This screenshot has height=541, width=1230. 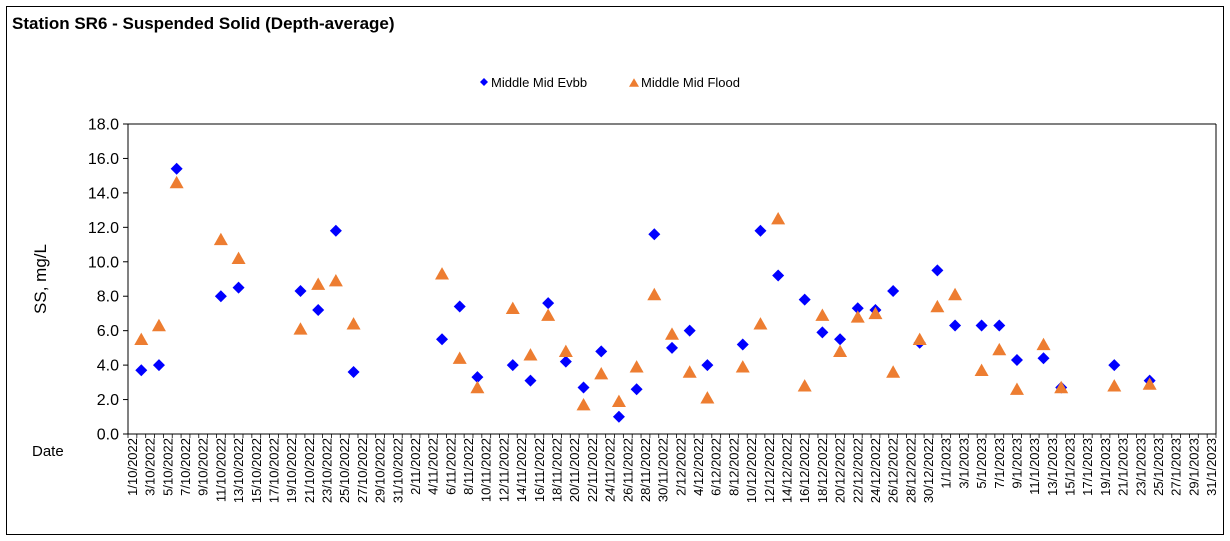 I want to click on x-tick-label: 27/1/2023, so click(x=1176, y=467).